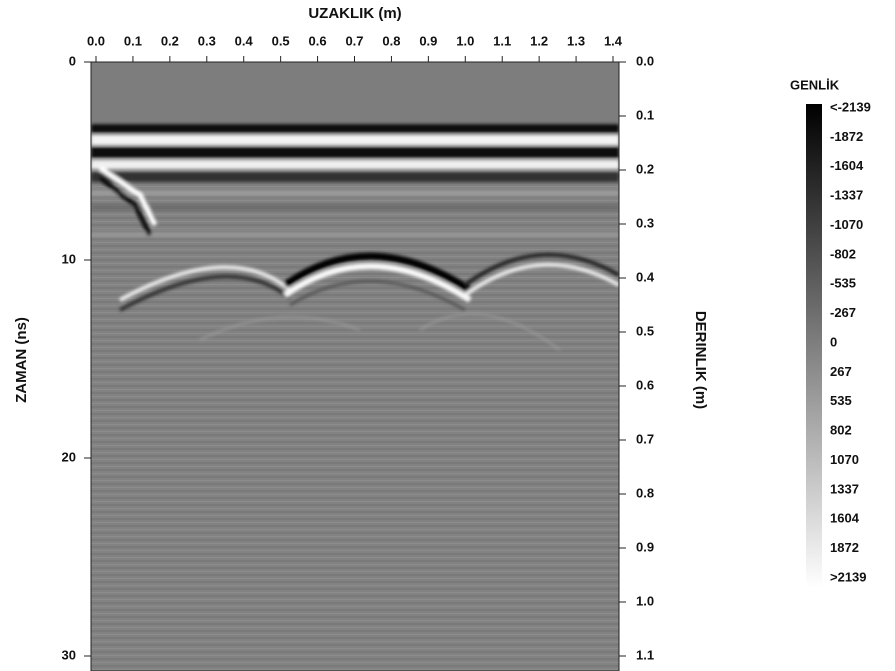 This screenshot has width=895, height=671. I want to click on y-tick-label: 30, so click(69, 654).